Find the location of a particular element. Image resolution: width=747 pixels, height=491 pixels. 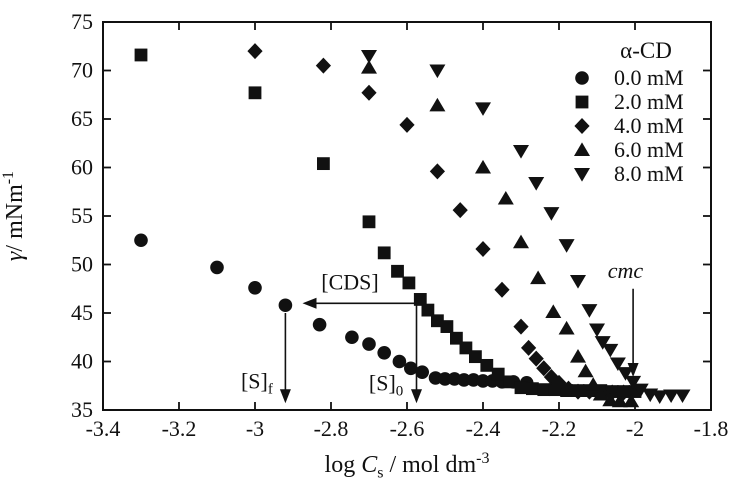

x-axis-label: log Cs / mol dm-3 is located at coordinates (407, 465).